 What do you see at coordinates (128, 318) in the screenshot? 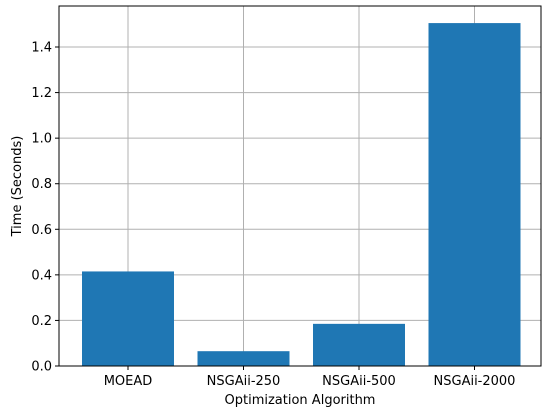
I see `bar-moead` at bounding box center [128, 318].